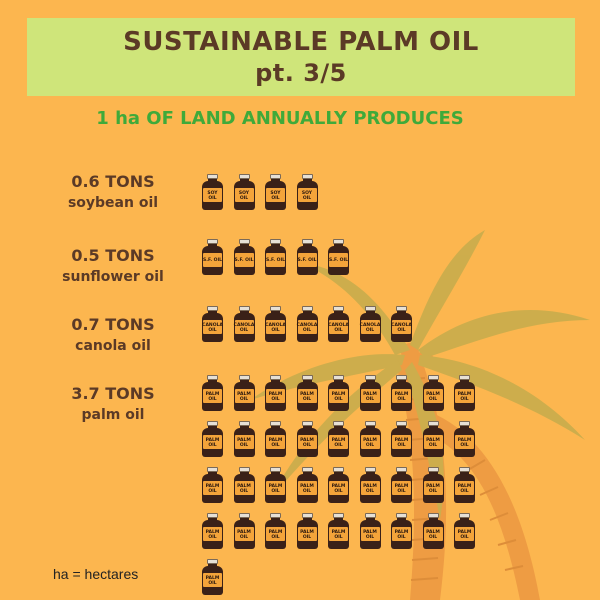  I want to click on subheading: 1 ha OF LAND ANNUALLY PRODUCES, so click(280, 118).